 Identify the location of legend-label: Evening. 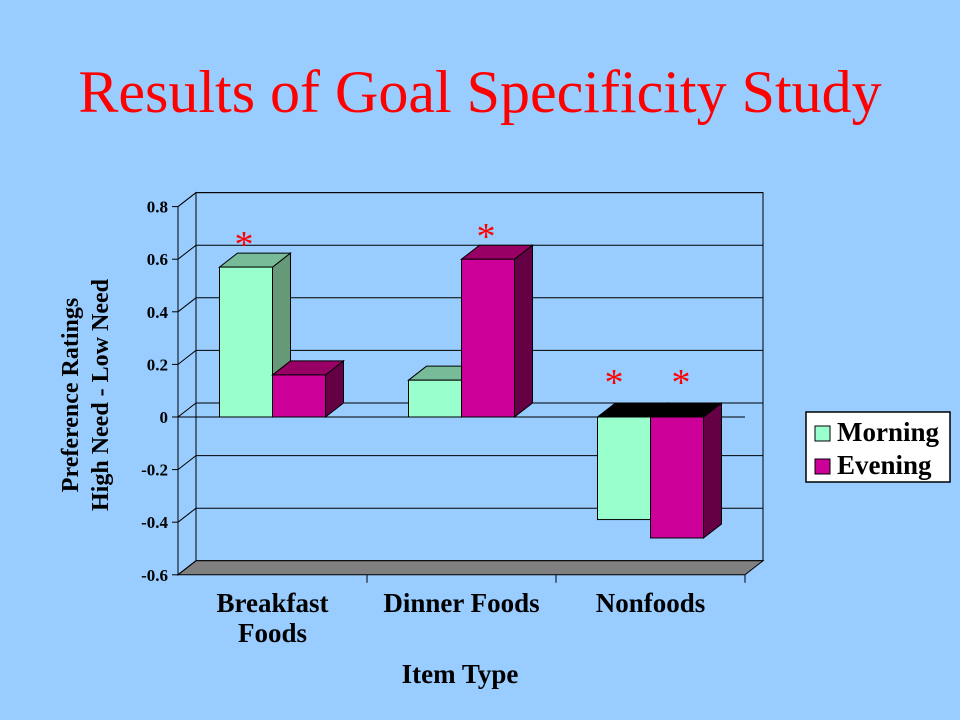
(884, 465).